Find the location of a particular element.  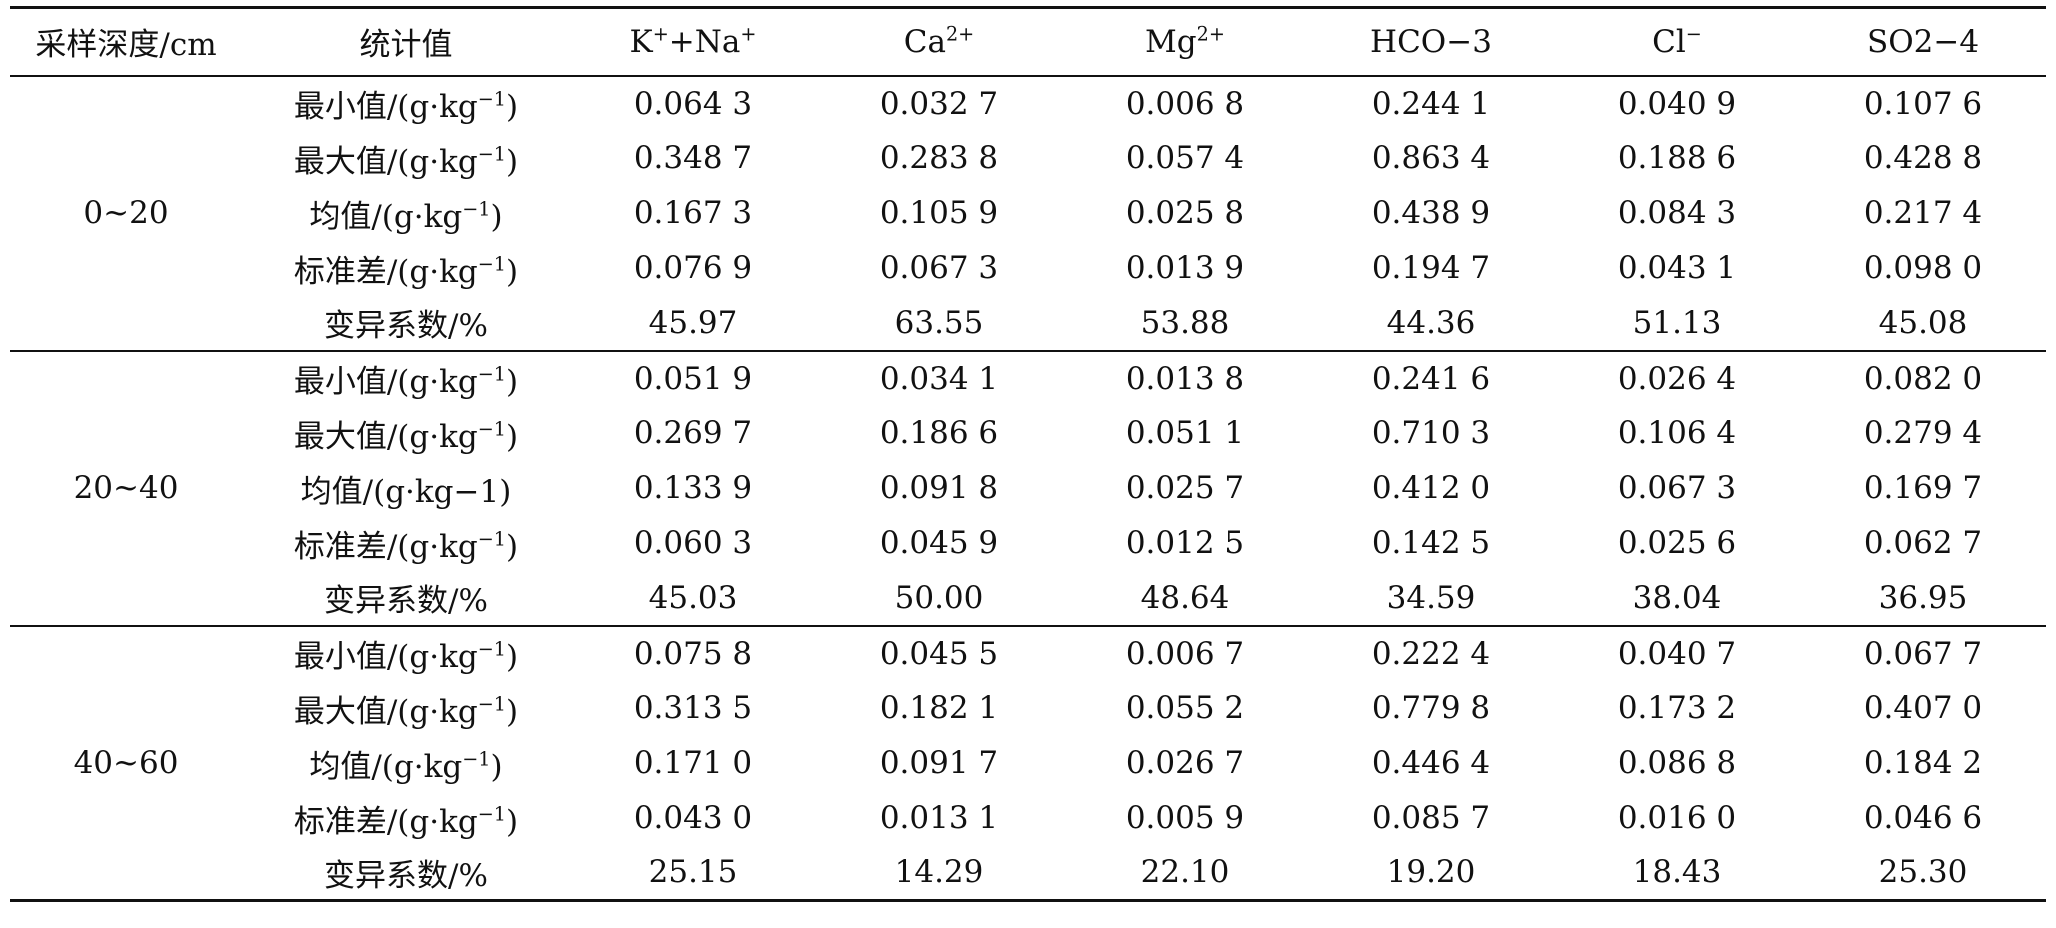

value-cell: 0.060 3 is located at coordinates (693, 543).